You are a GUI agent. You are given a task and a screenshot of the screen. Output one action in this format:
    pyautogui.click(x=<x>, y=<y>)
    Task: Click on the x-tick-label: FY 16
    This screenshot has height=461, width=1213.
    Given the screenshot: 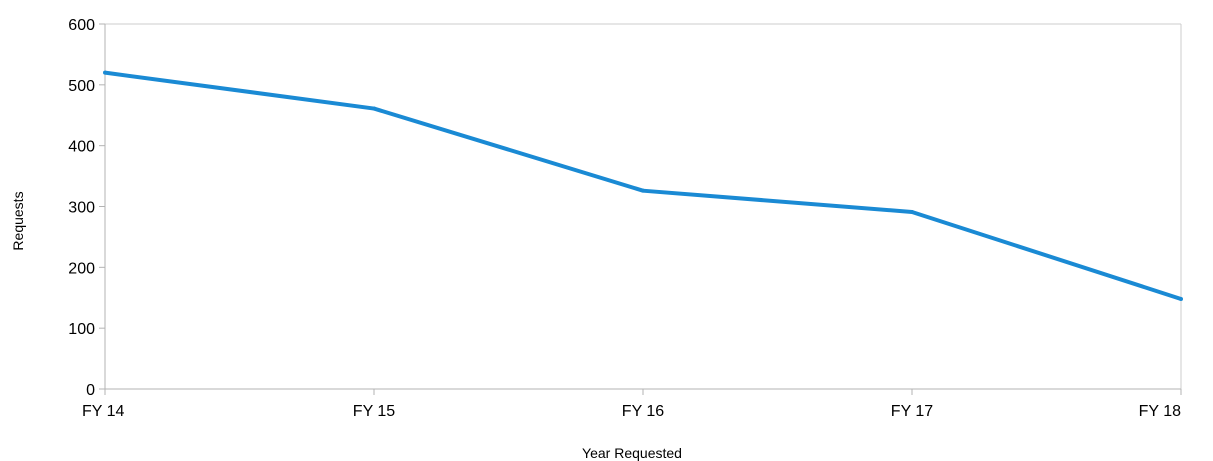 What is the action you would take?
    pyautogui.click(x=643, y=411)
    